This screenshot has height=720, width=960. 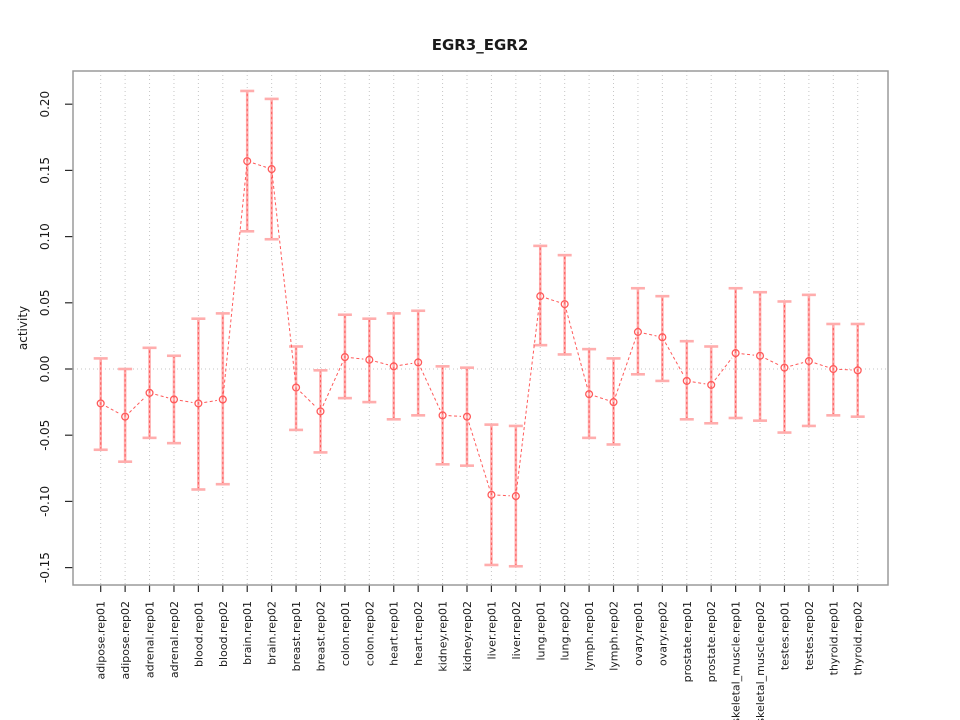 I want to click on x-tick-label: testes.rep02, so click(x=809, y=635).